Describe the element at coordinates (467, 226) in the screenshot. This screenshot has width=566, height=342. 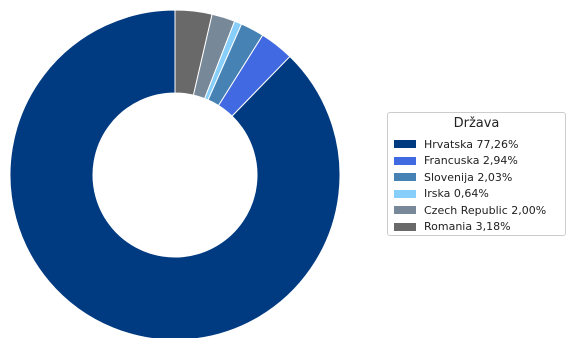
I see `legend-label: Romania 3,18%` at that location.